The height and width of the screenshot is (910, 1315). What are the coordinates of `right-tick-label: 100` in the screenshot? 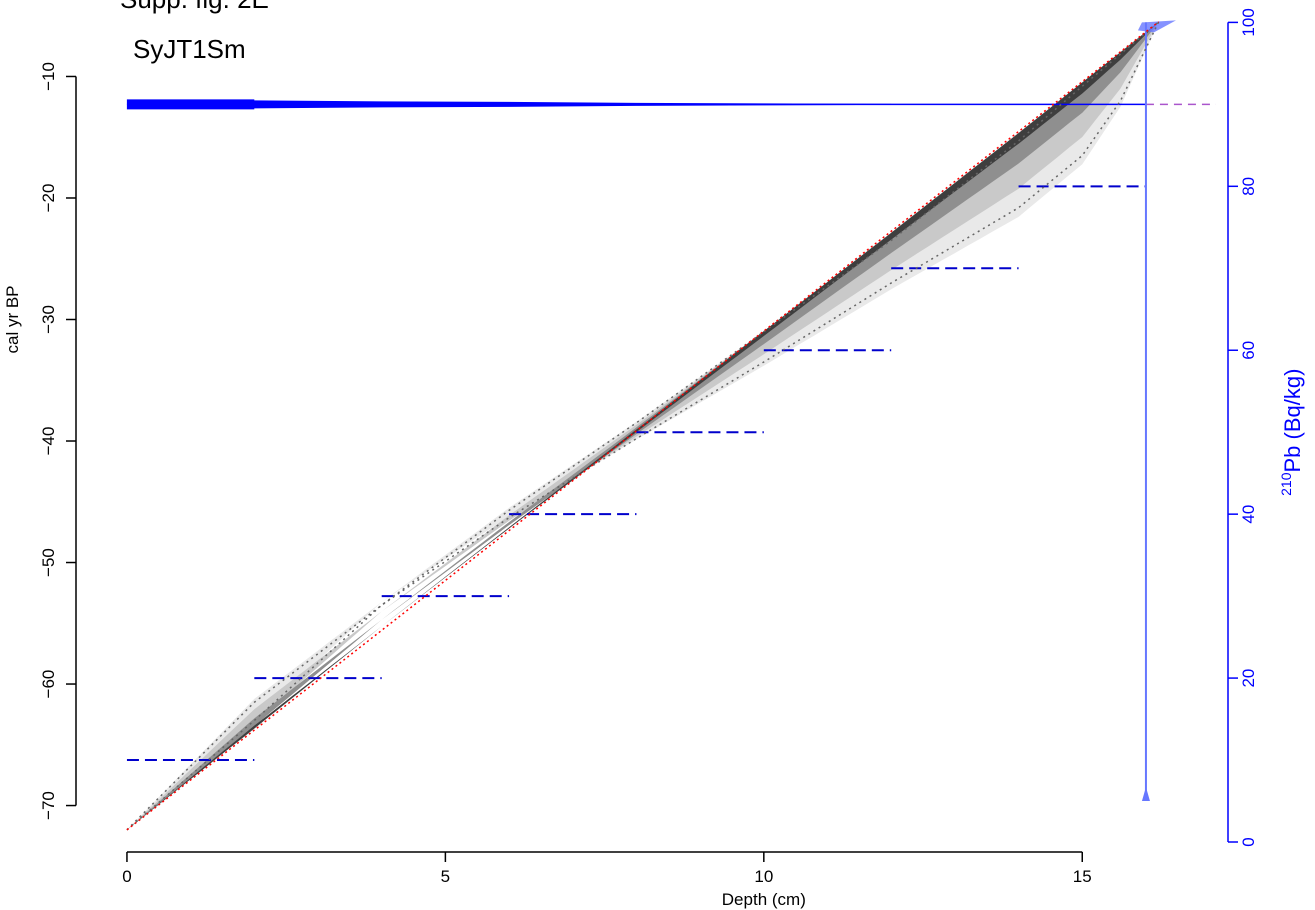 It's located at (1248, 22).